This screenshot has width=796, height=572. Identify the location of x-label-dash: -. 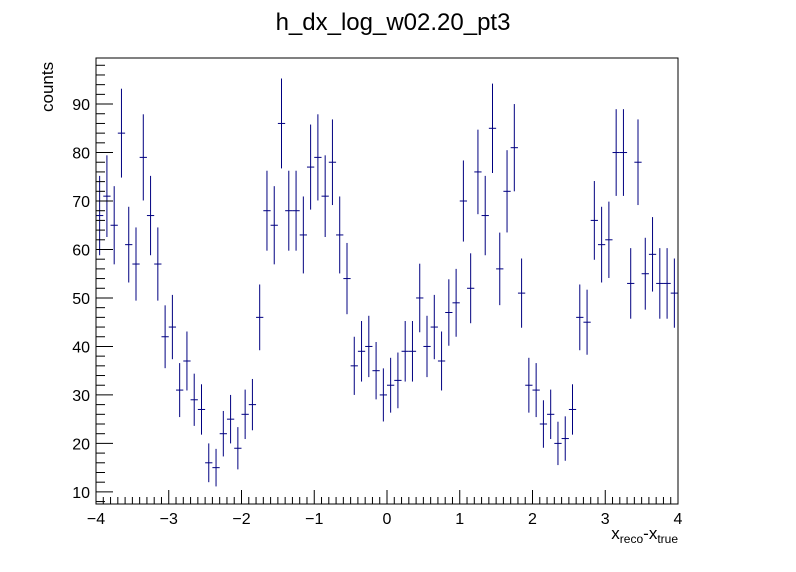
(646, 533).